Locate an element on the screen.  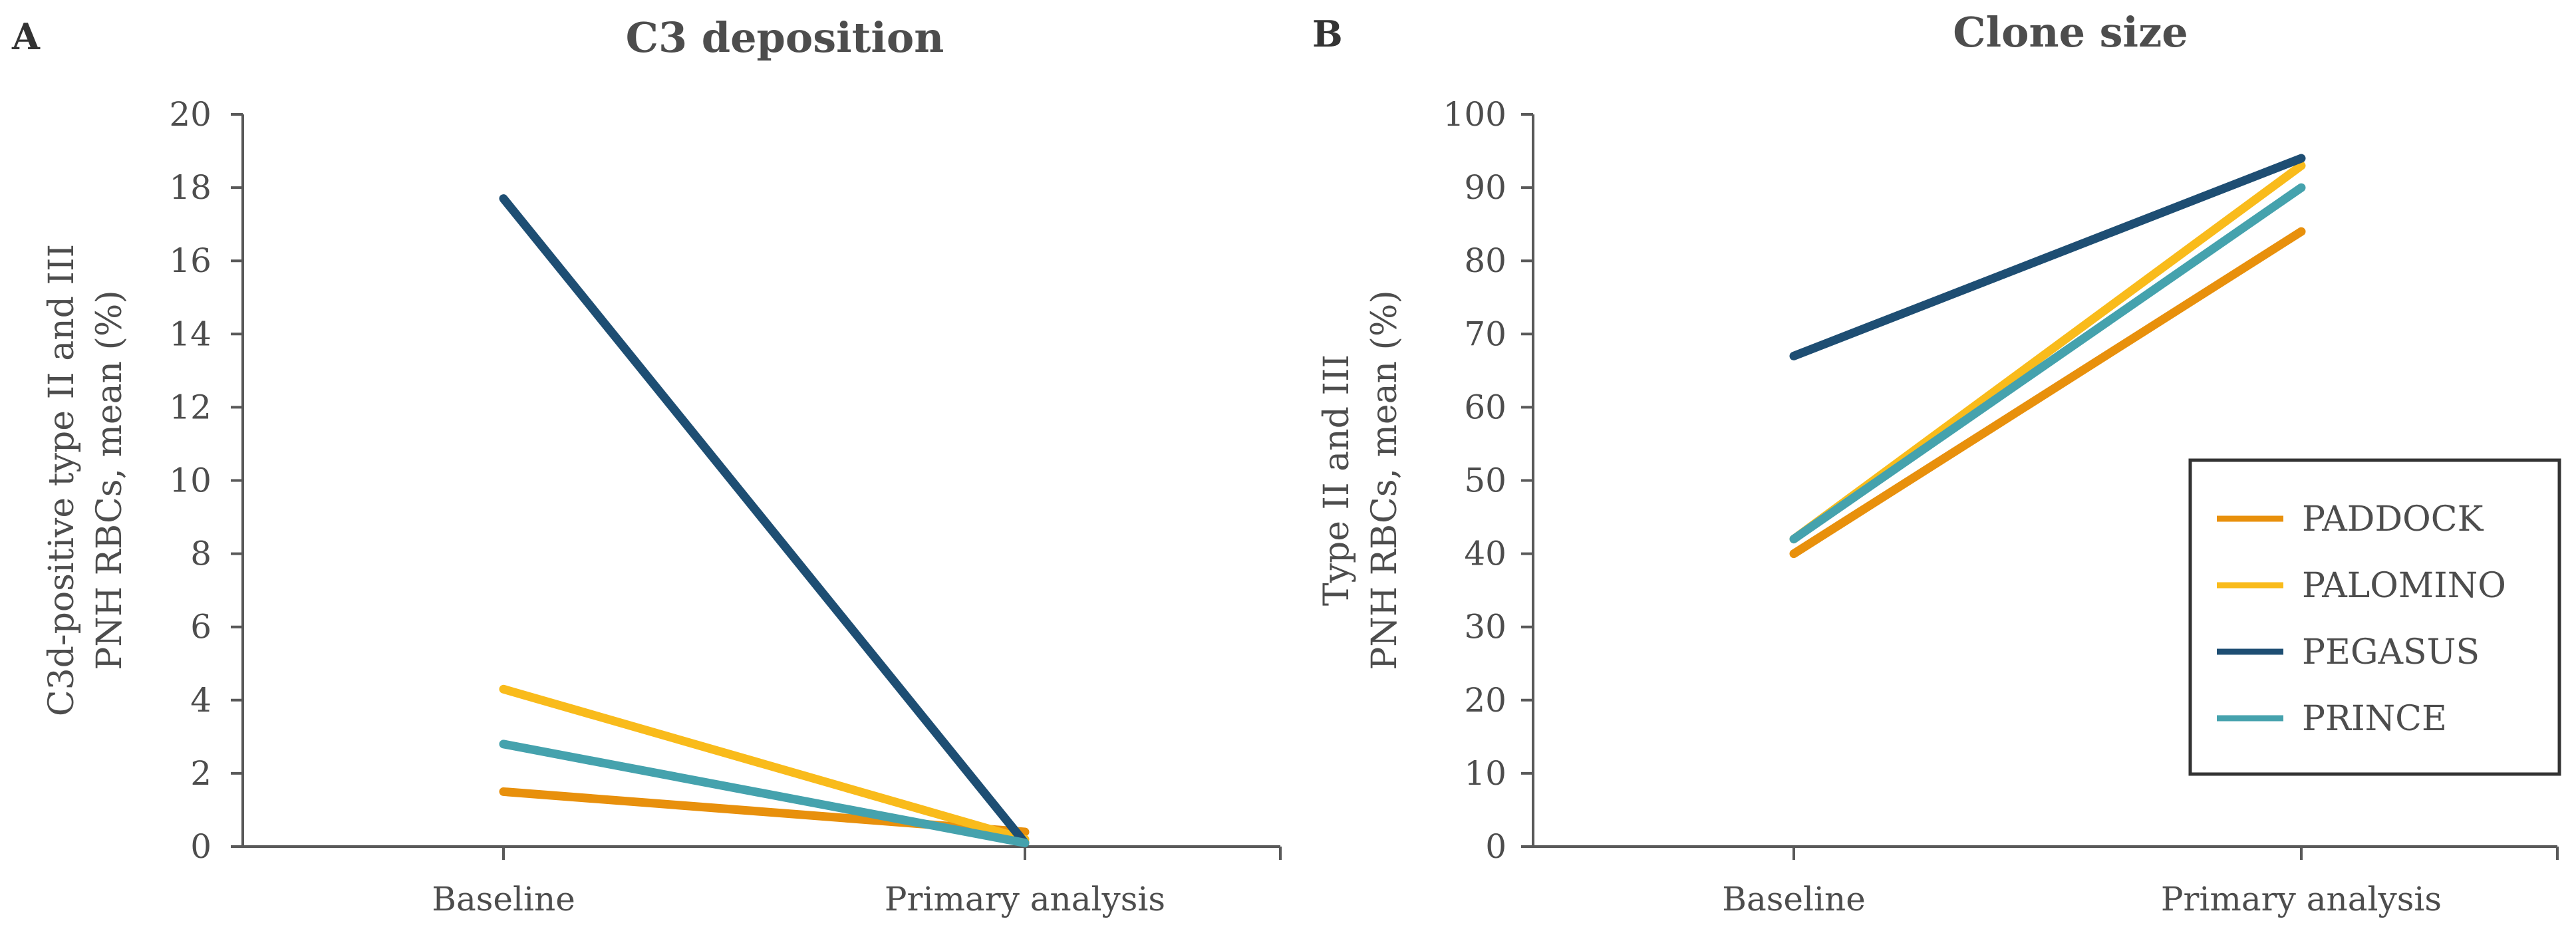
y-axis-label: Type II and III PNH RBCs, mean (%) is located at coordinates (1361, 480).